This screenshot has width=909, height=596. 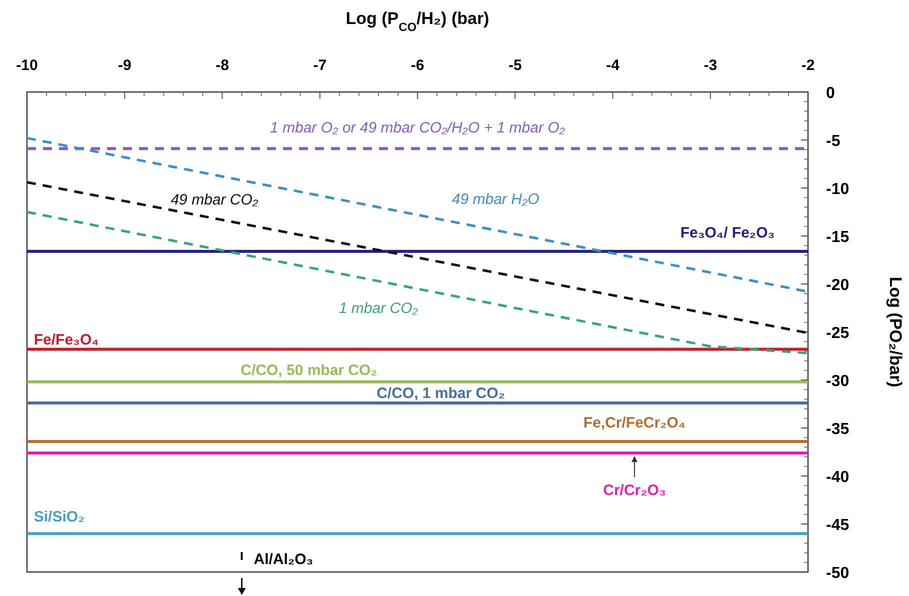 I want to click on y-tick-label: -45, so click(x=838, y=525).